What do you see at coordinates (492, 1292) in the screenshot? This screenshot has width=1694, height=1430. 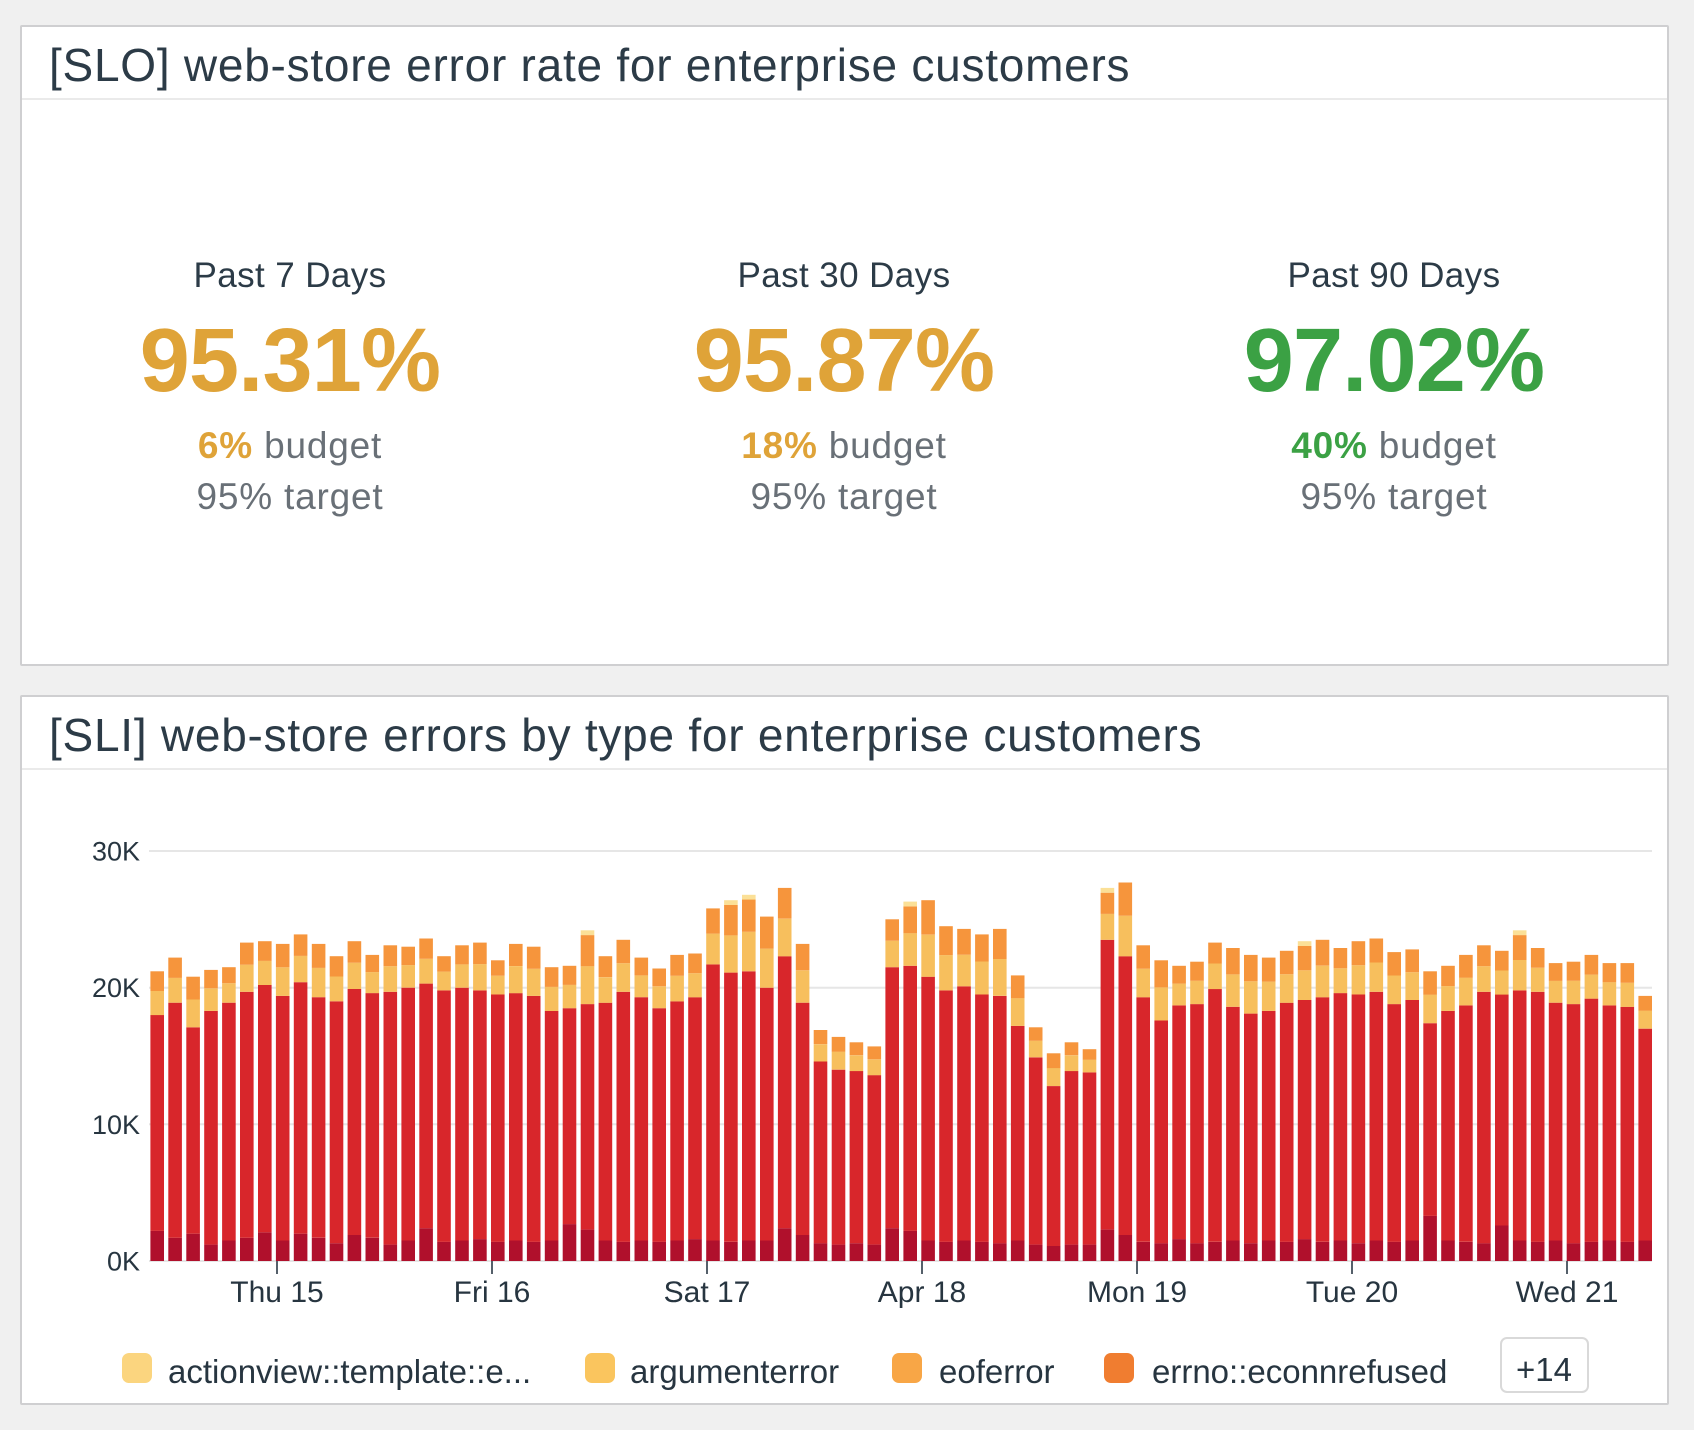 I see `svg-text: Fri 16` at bounding box center [492, 1292].